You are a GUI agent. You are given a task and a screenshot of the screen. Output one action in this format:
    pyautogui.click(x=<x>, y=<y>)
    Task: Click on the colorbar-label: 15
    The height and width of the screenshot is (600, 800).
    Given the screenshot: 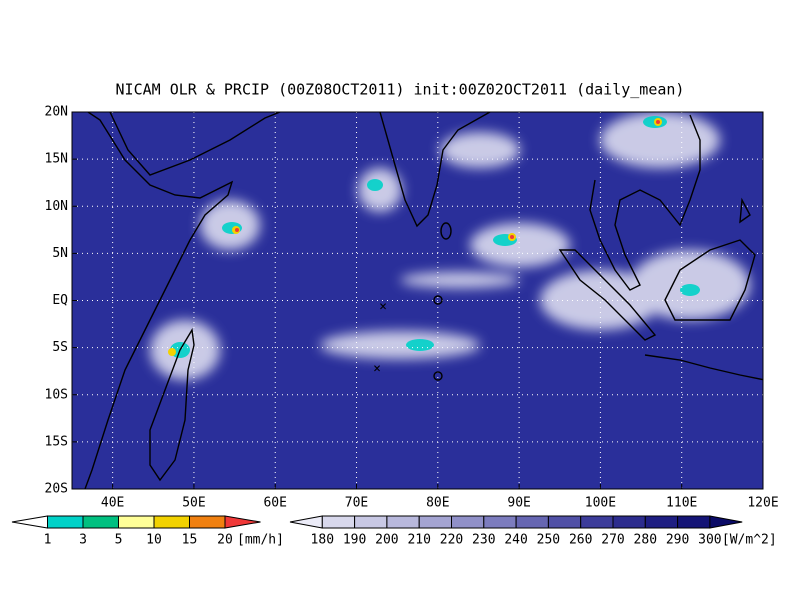 What is the action you would take?
    pyautogui.click(x=190, y=540)
    